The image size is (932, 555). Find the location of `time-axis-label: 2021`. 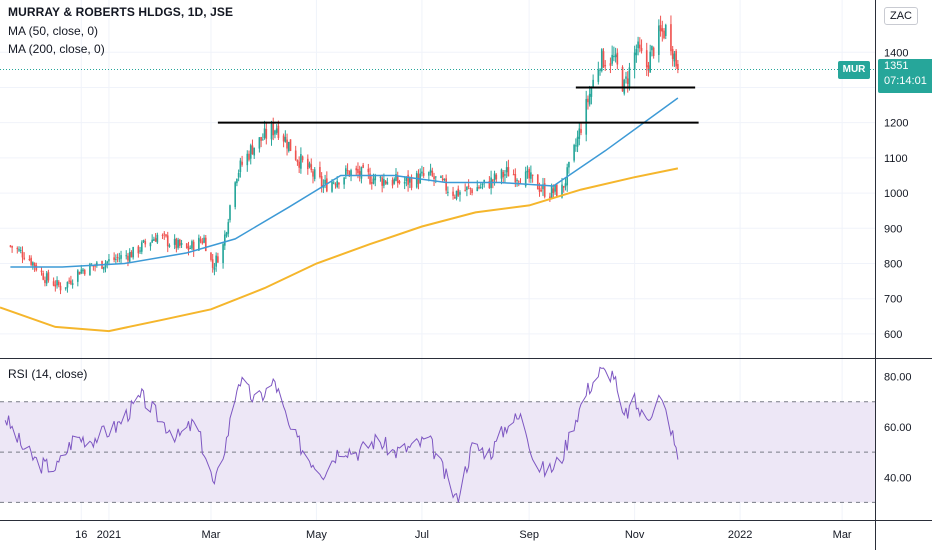

time-axis-label: 2021 is located at coordinates (109, 535).